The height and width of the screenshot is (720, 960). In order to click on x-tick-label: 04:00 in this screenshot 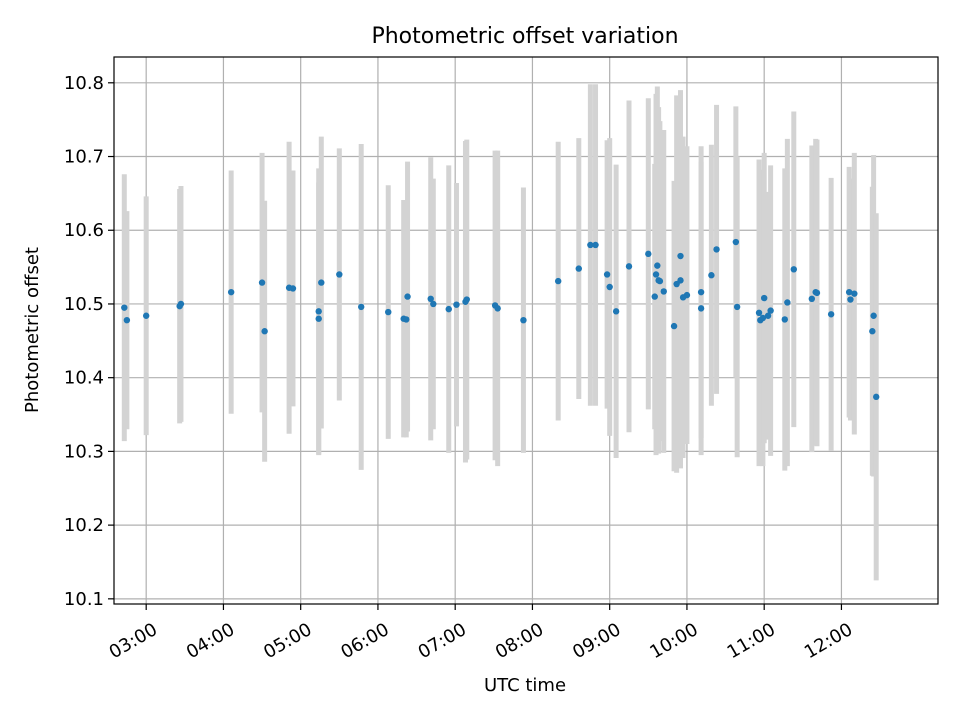, I will do `click(210, 641)`.